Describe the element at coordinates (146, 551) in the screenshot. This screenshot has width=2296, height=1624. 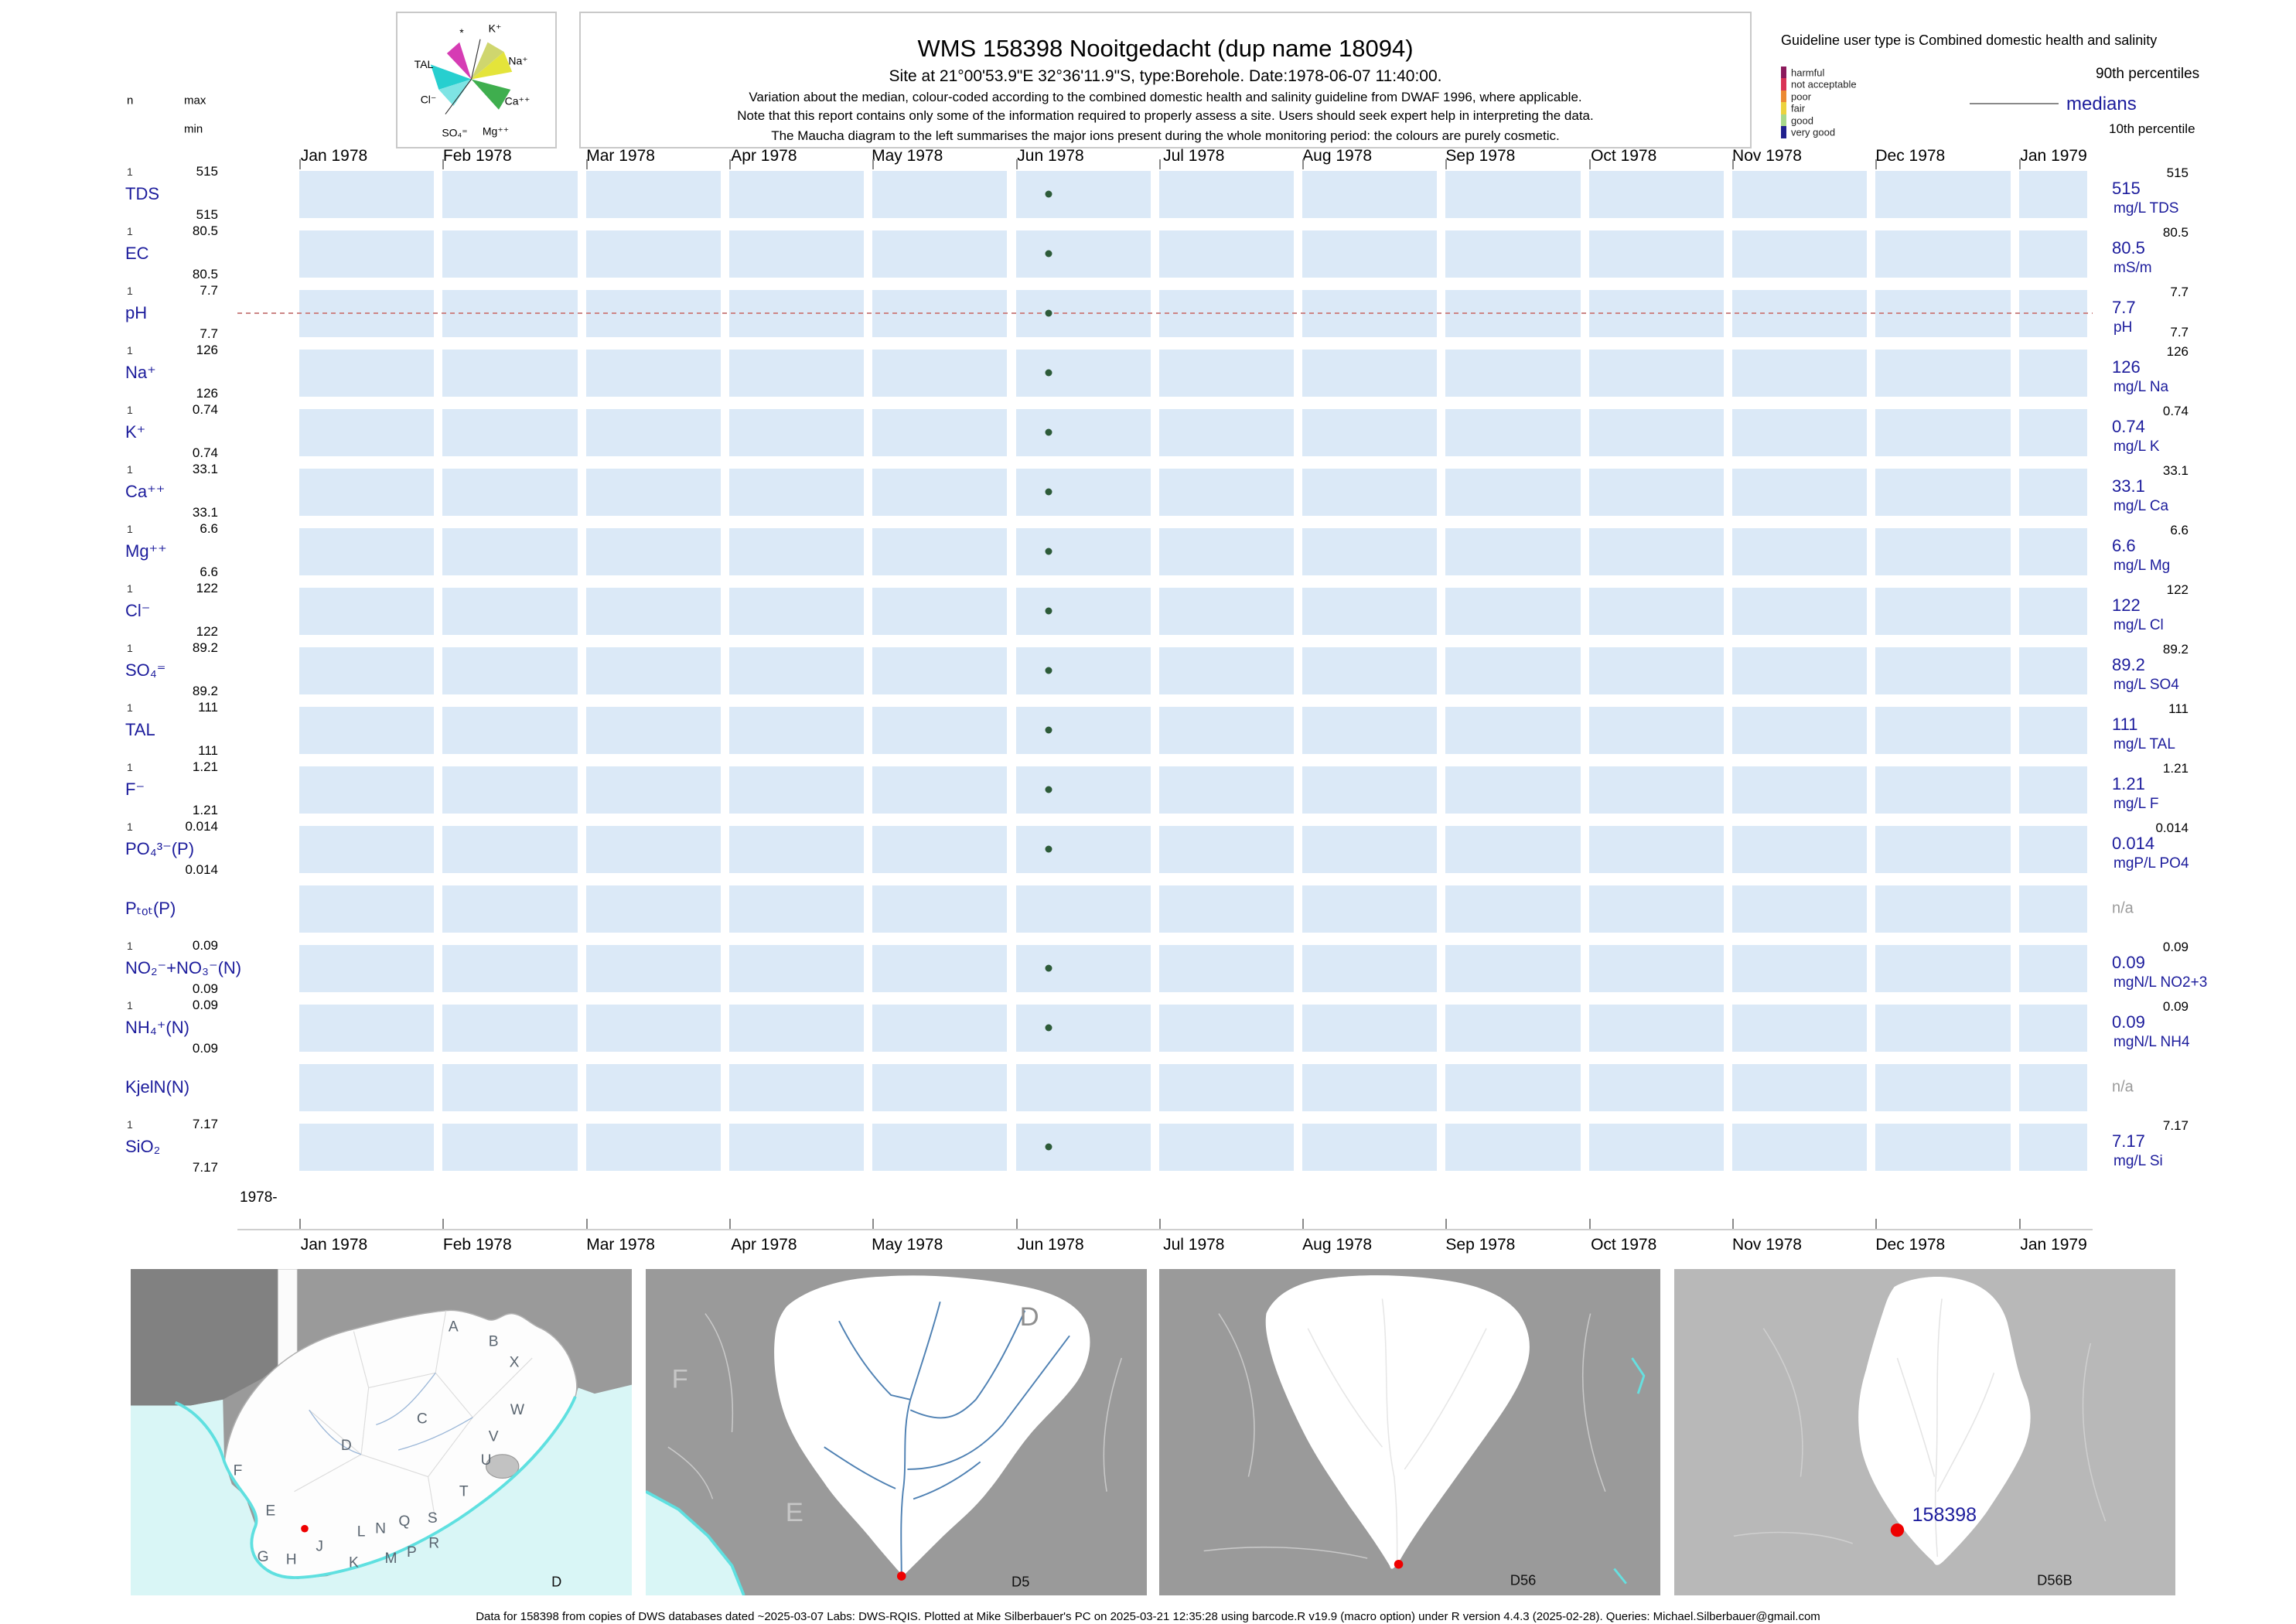
I see `param-name: Mg⁺⁺` at that location.